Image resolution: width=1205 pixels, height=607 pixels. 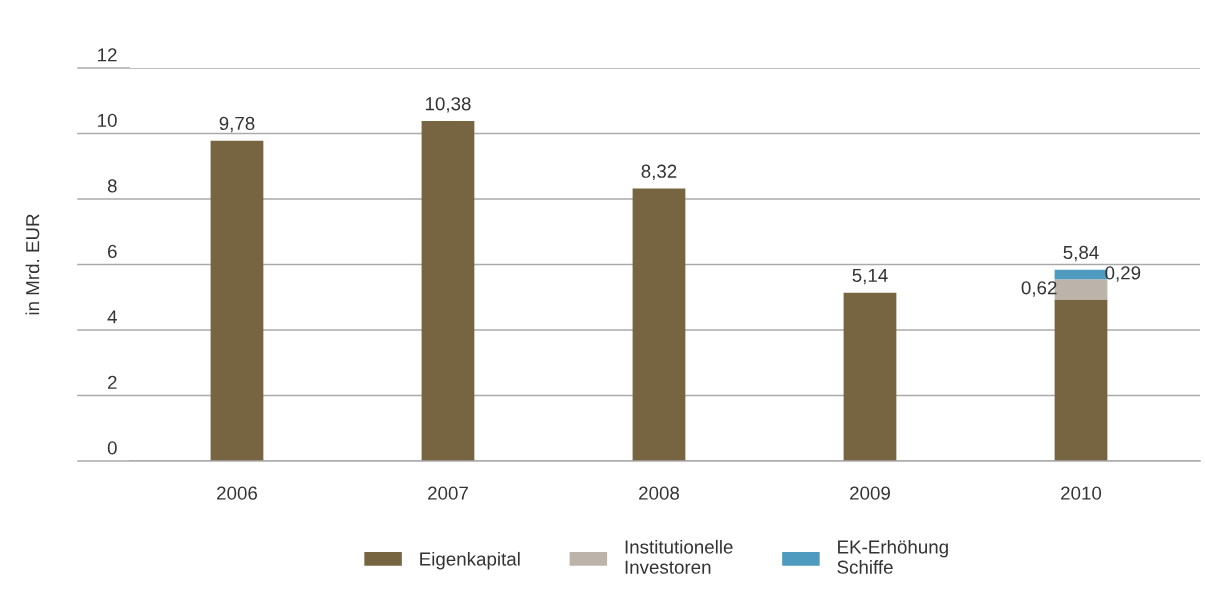 I want to click on legend-label: Institutionelle Investoren, so click(x=679, y=556).